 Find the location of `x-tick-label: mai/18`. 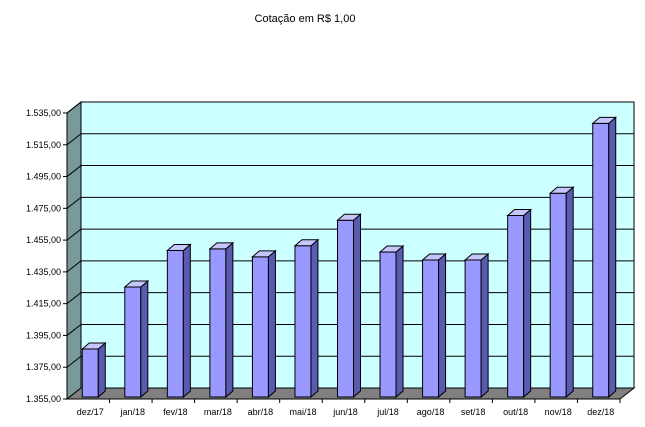

x-tick-label: mai/18 is located at coordinates (302, 412).